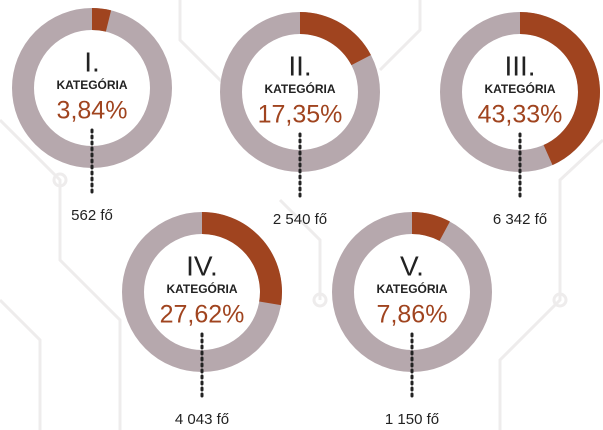  I want to click on category-number: III., so click(519, 65).